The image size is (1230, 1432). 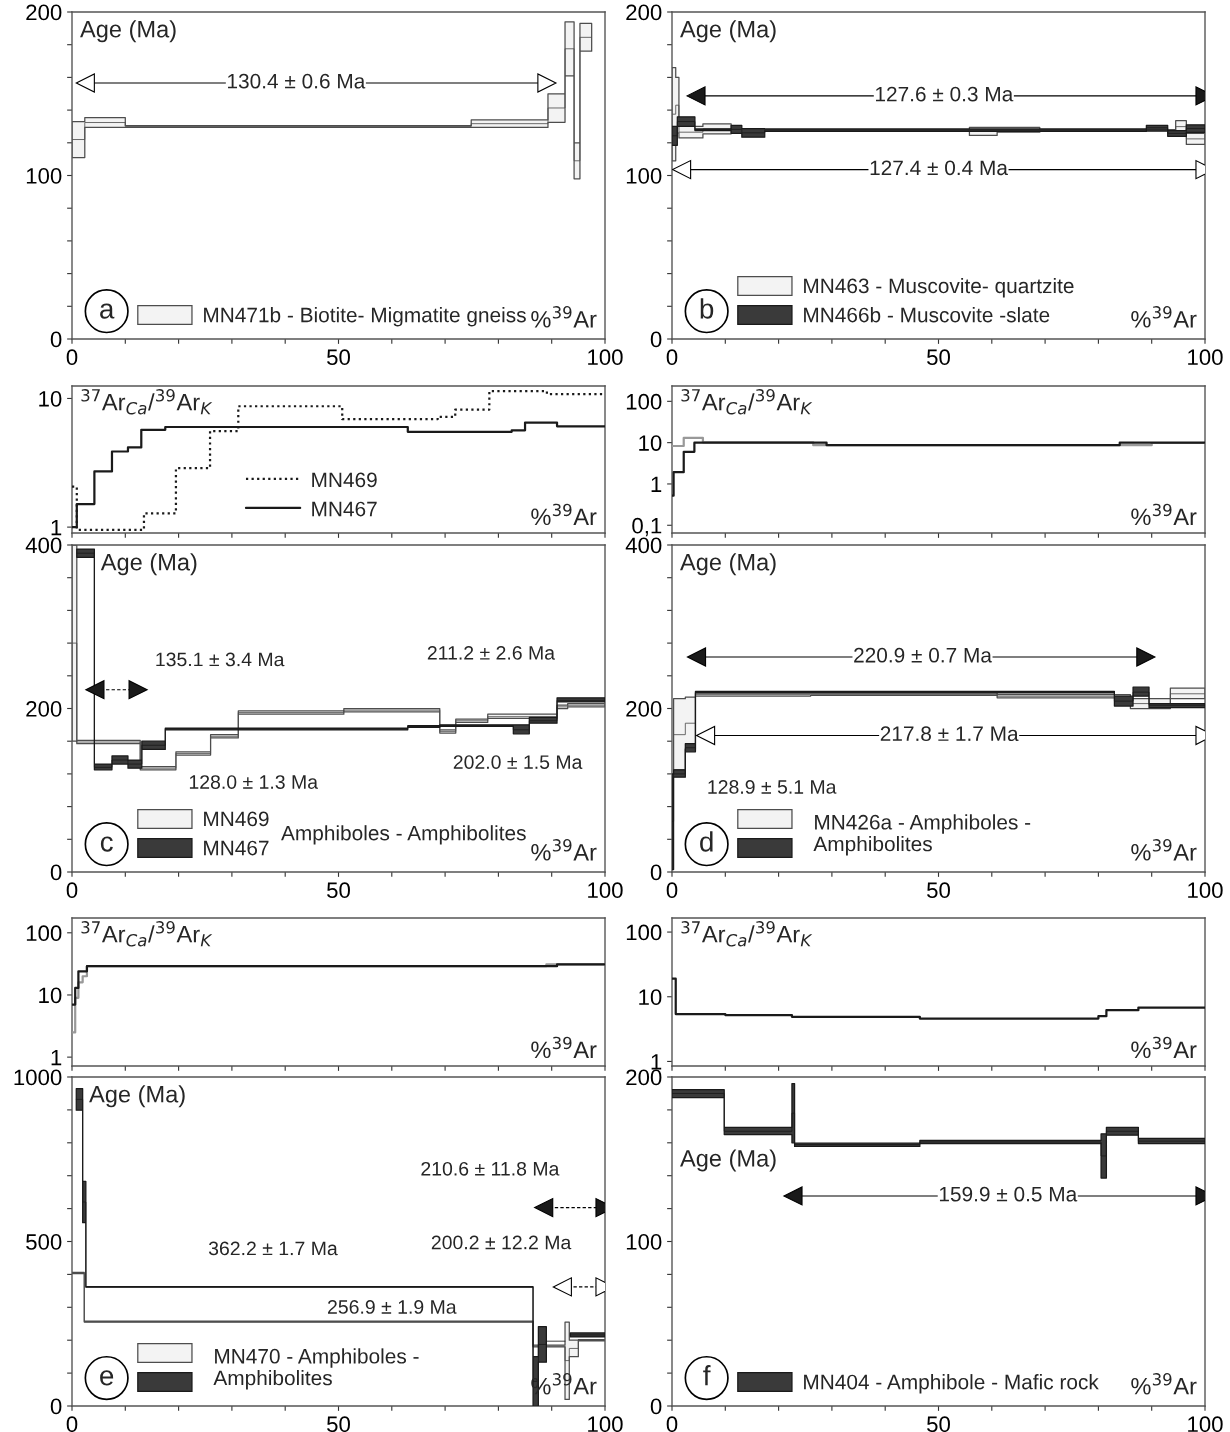 I want to click on annotation: 211.2 ± 2.6 Ma, so click(x=491, y=653).